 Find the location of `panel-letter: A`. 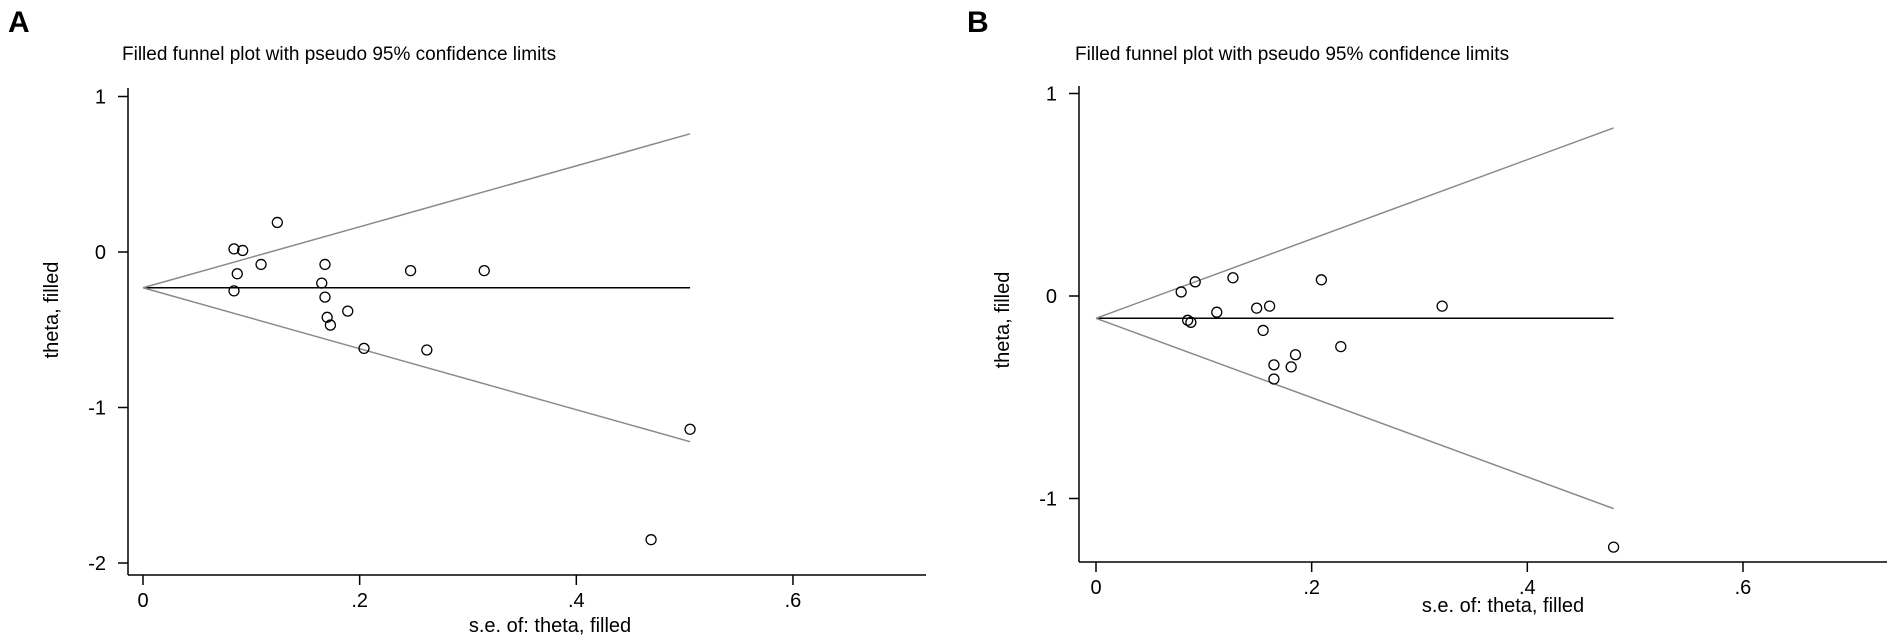

panel-letter: A is located at coordinates (19, 22).